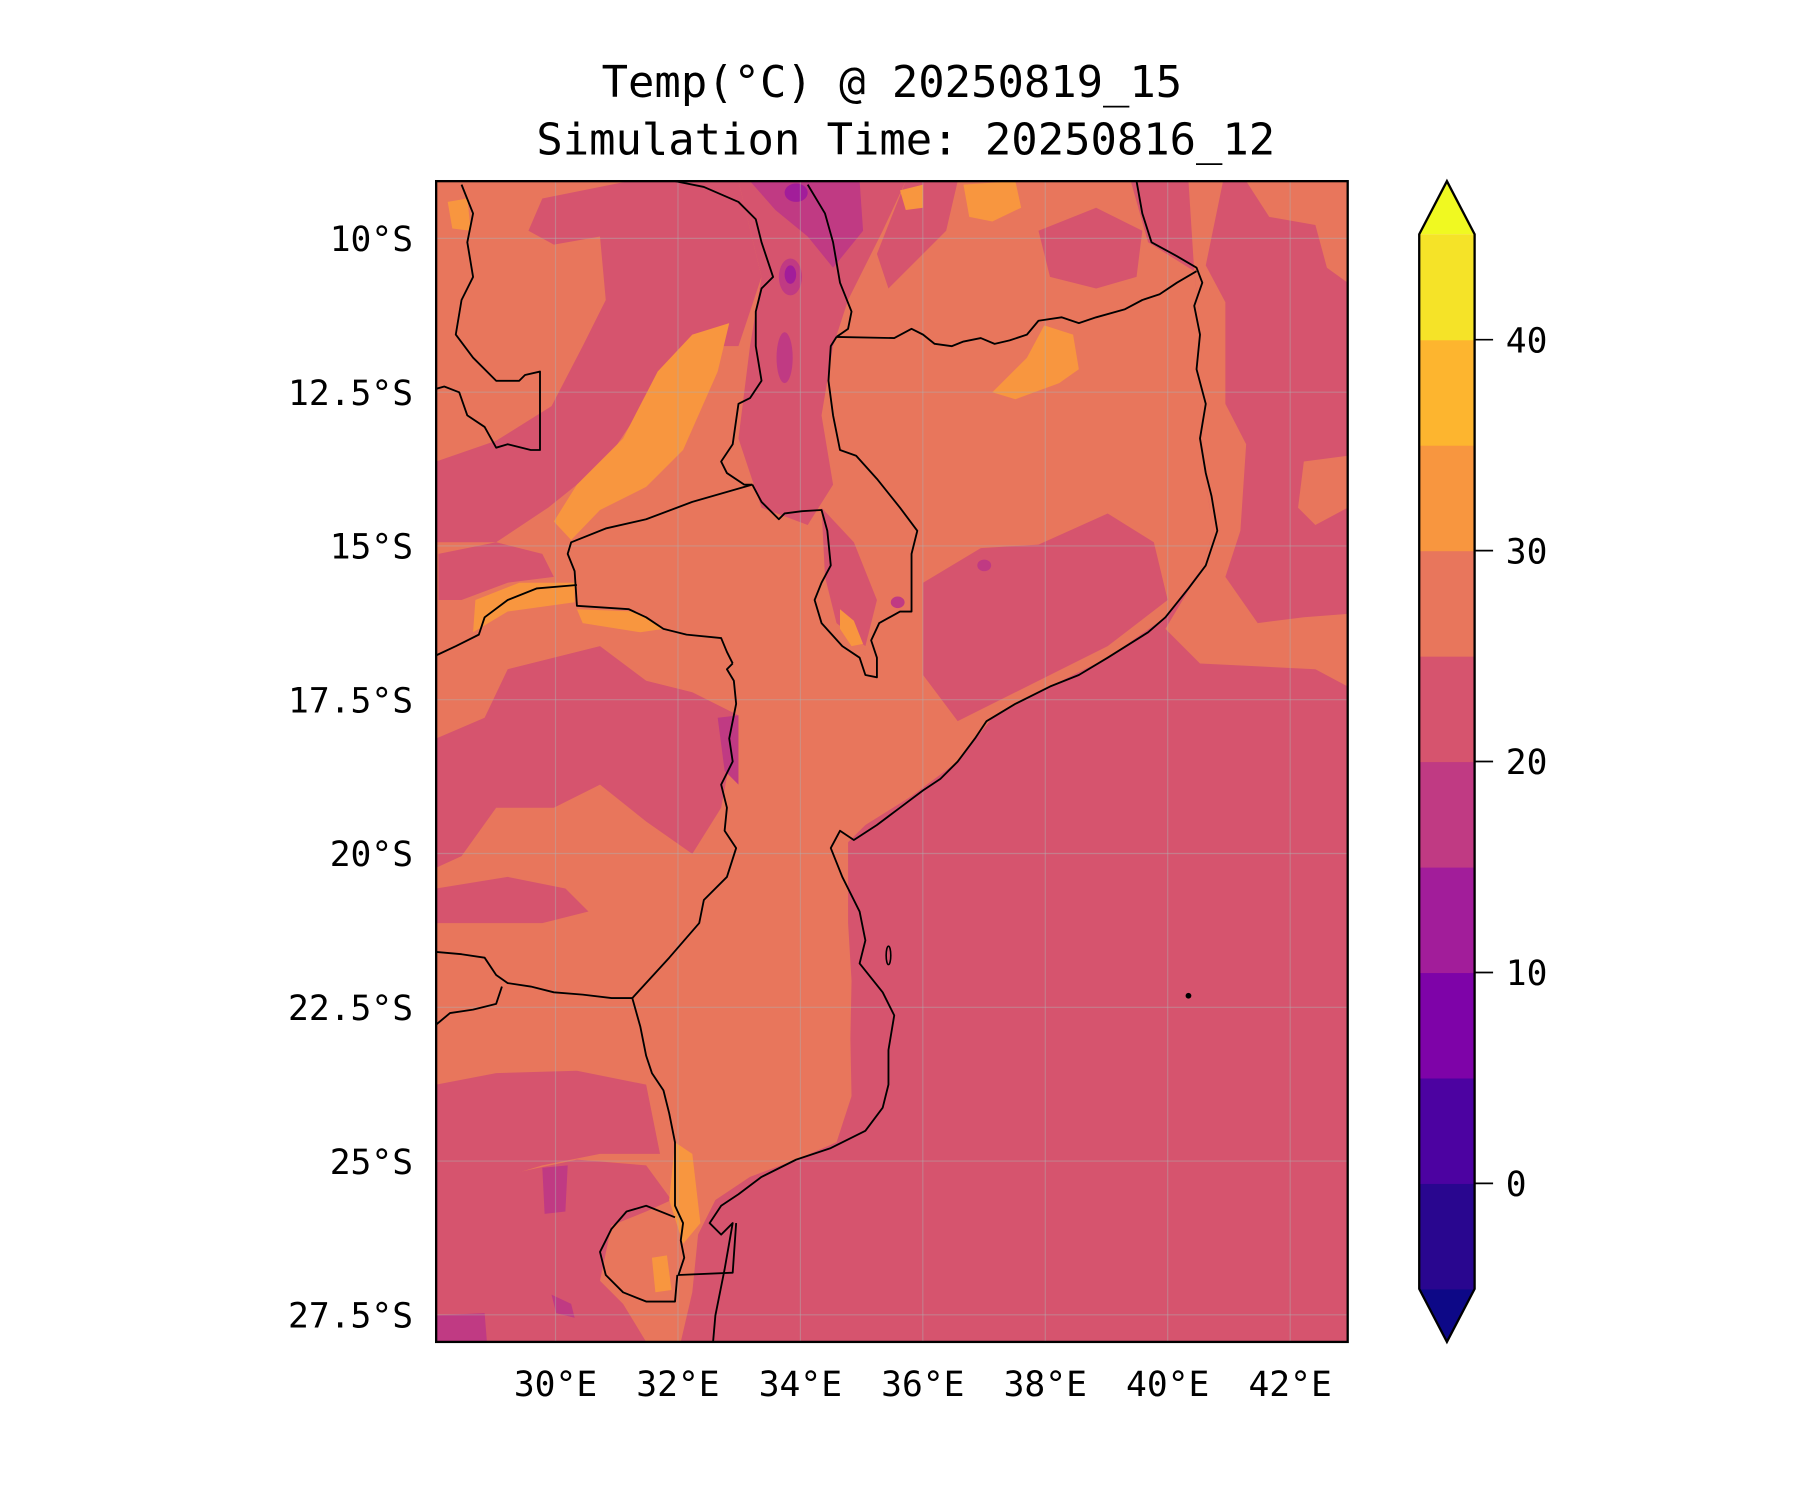 This screenshot has width=1800, height=1500. What do you see at coordinates (917, 235) in the screenshot?
I see `top-center-cool-patch` at bounding box center [917, 235].